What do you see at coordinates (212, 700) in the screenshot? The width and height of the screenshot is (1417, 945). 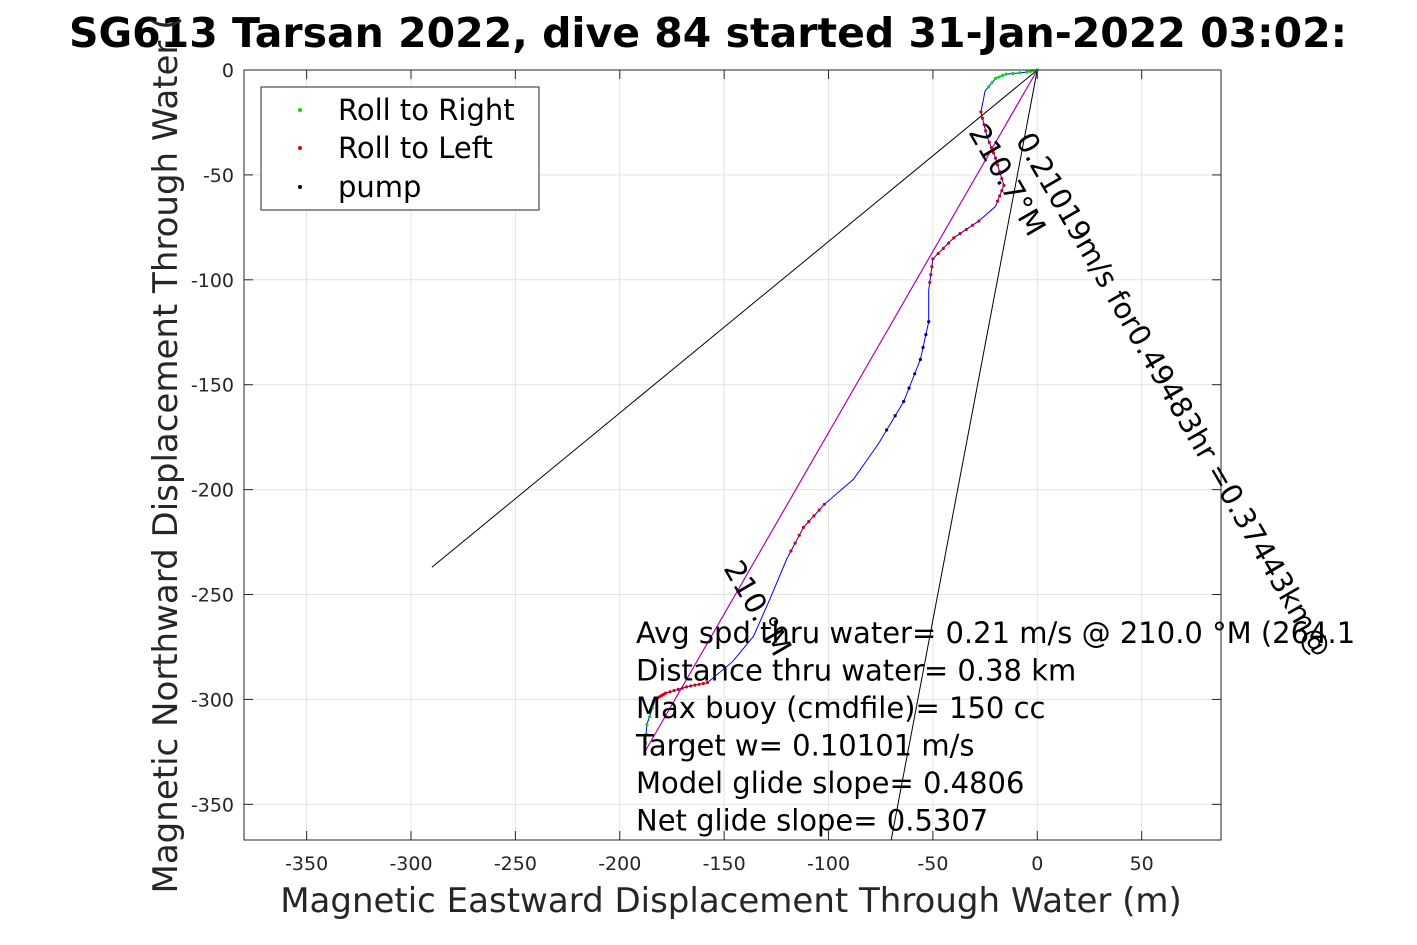 I see `y-tick-label: -300` at bounding box center [212, 700].